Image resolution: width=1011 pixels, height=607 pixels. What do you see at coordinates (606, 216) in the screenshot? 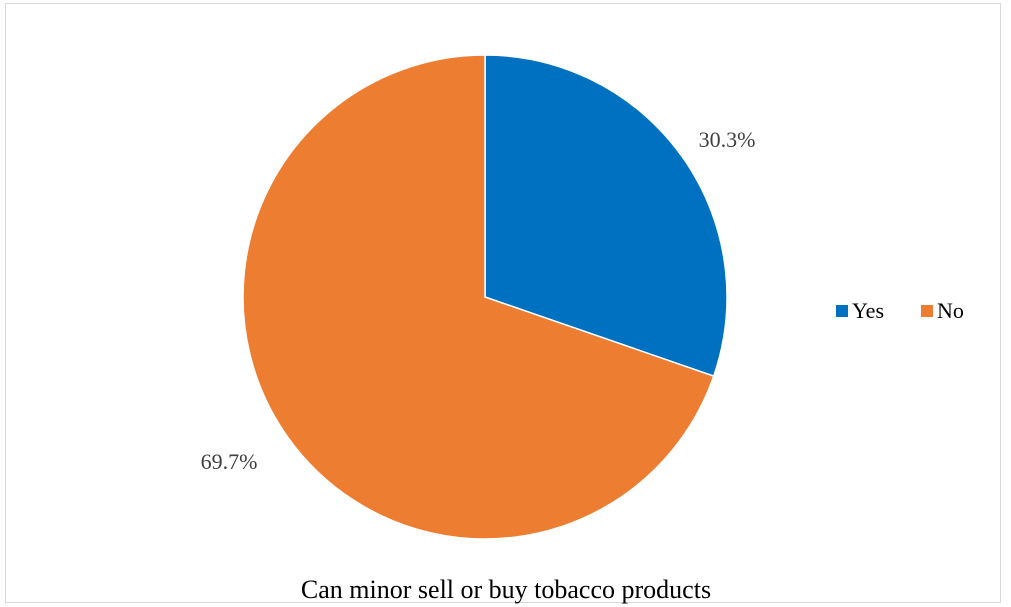
I see `pie-slice-yes` at bounding box center [606, 216].